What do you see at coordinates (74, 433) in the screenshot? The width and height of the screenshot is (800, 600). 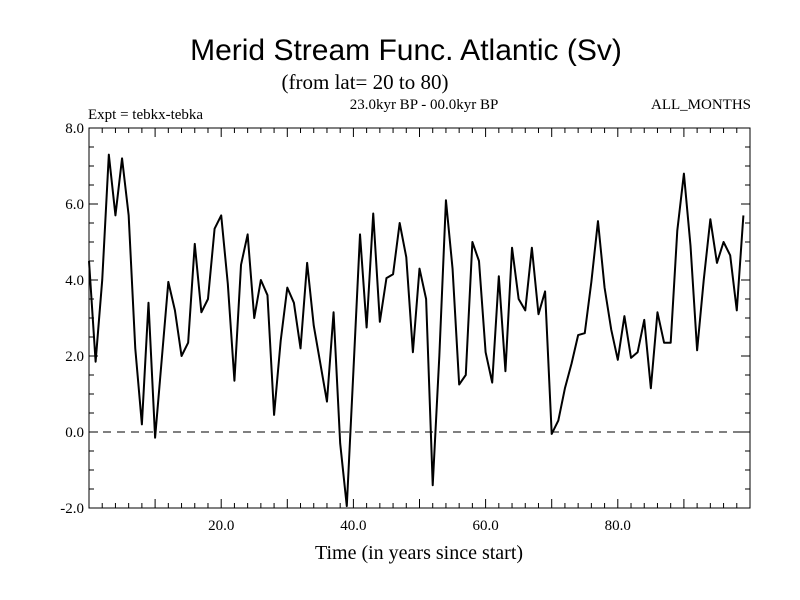 I see `y-tick-label: 0.0` at bounding box center [74, 433].